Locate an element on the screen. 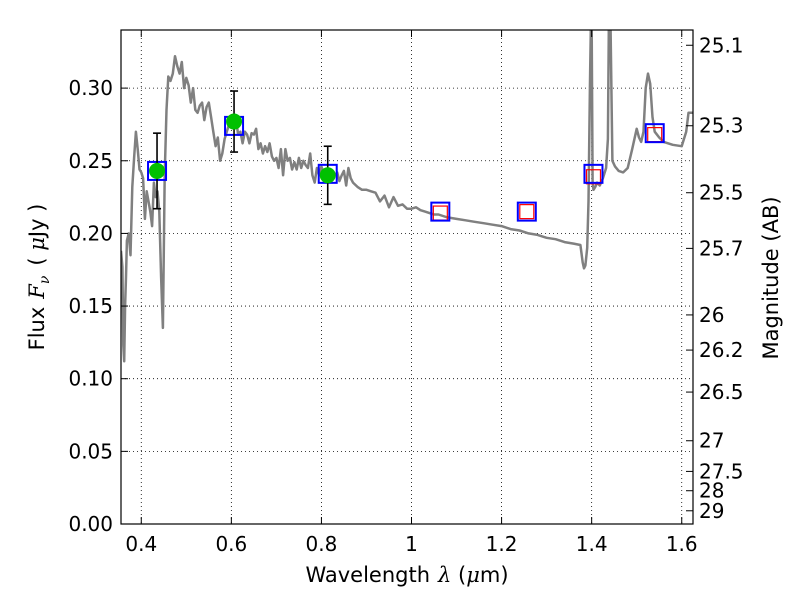 The width and height of the screenshot is (800, 600). x-tick-label: 1.2 is located at coordinates (502, 544).